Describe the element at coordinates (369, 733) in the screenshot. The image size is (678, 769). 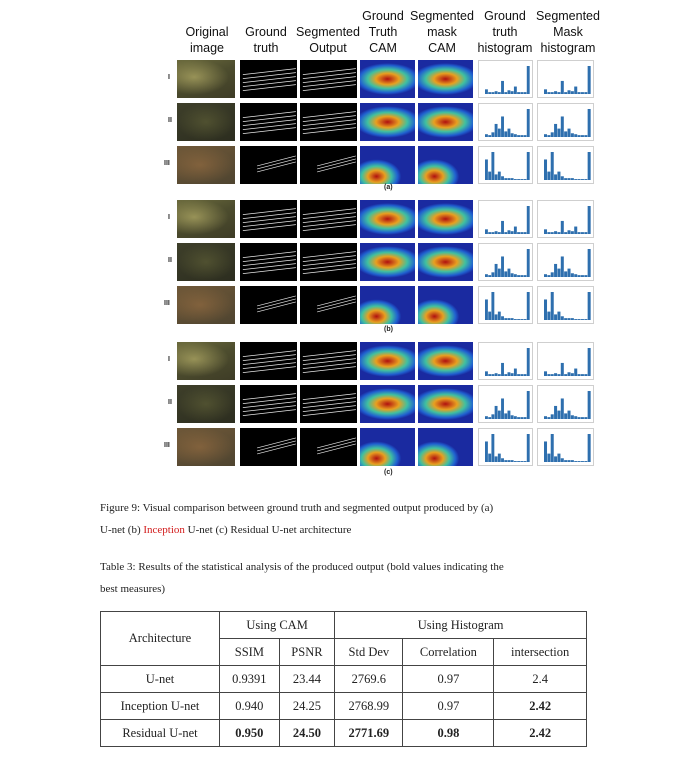
I see `cell: 2771.69` at that location.